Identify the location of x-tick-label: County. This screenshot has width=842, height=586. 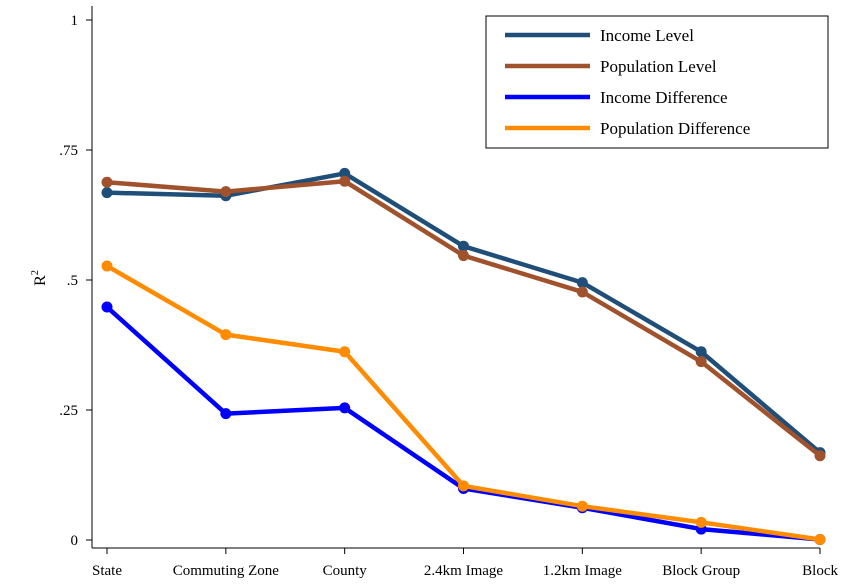
(345, 571).